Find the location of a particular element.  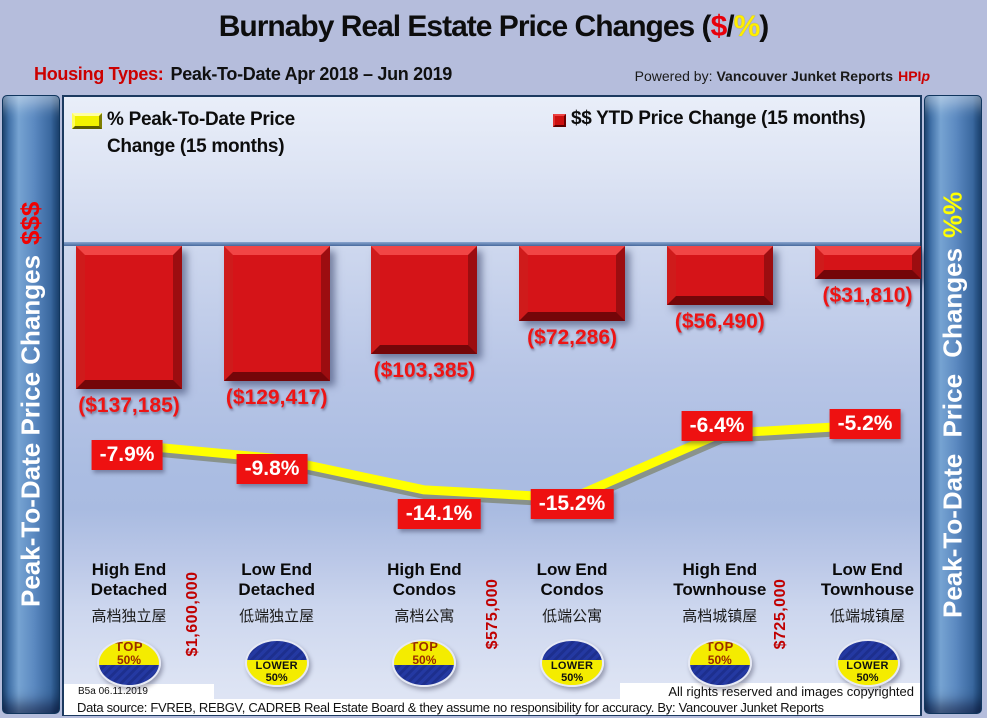

badge-lower-50-3: LOWER 50% is located at coordinates (572, 663).